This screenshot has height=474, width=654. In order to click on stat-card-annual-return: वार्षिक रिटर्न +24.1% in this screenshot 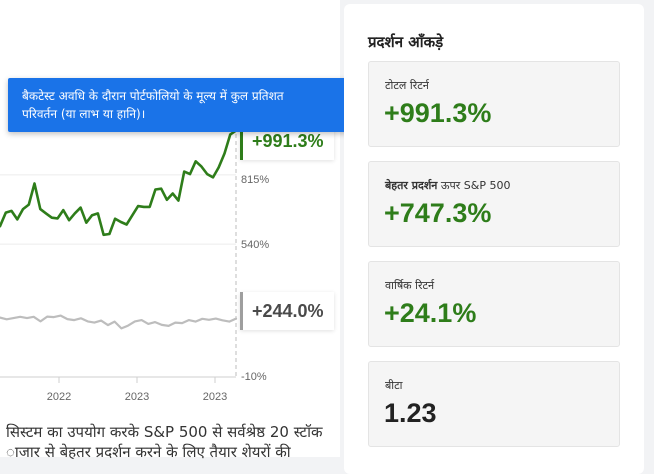, I will do `click(494, 304)`.